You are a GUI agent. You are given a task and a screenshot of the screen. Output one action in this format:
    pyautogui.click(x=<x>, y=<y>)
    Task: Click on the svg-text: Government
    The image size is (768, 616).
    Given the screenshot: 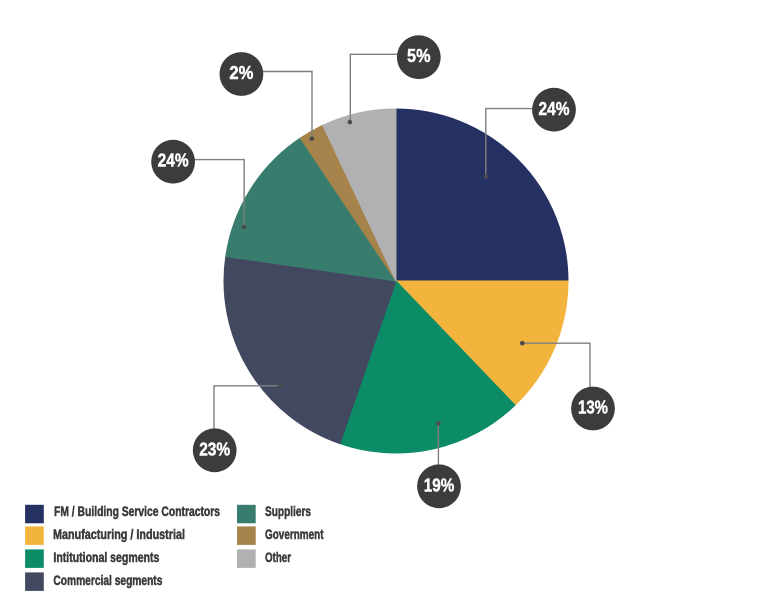 What is the action you would take?
    pyautogui.click(x=294, y=534)
    